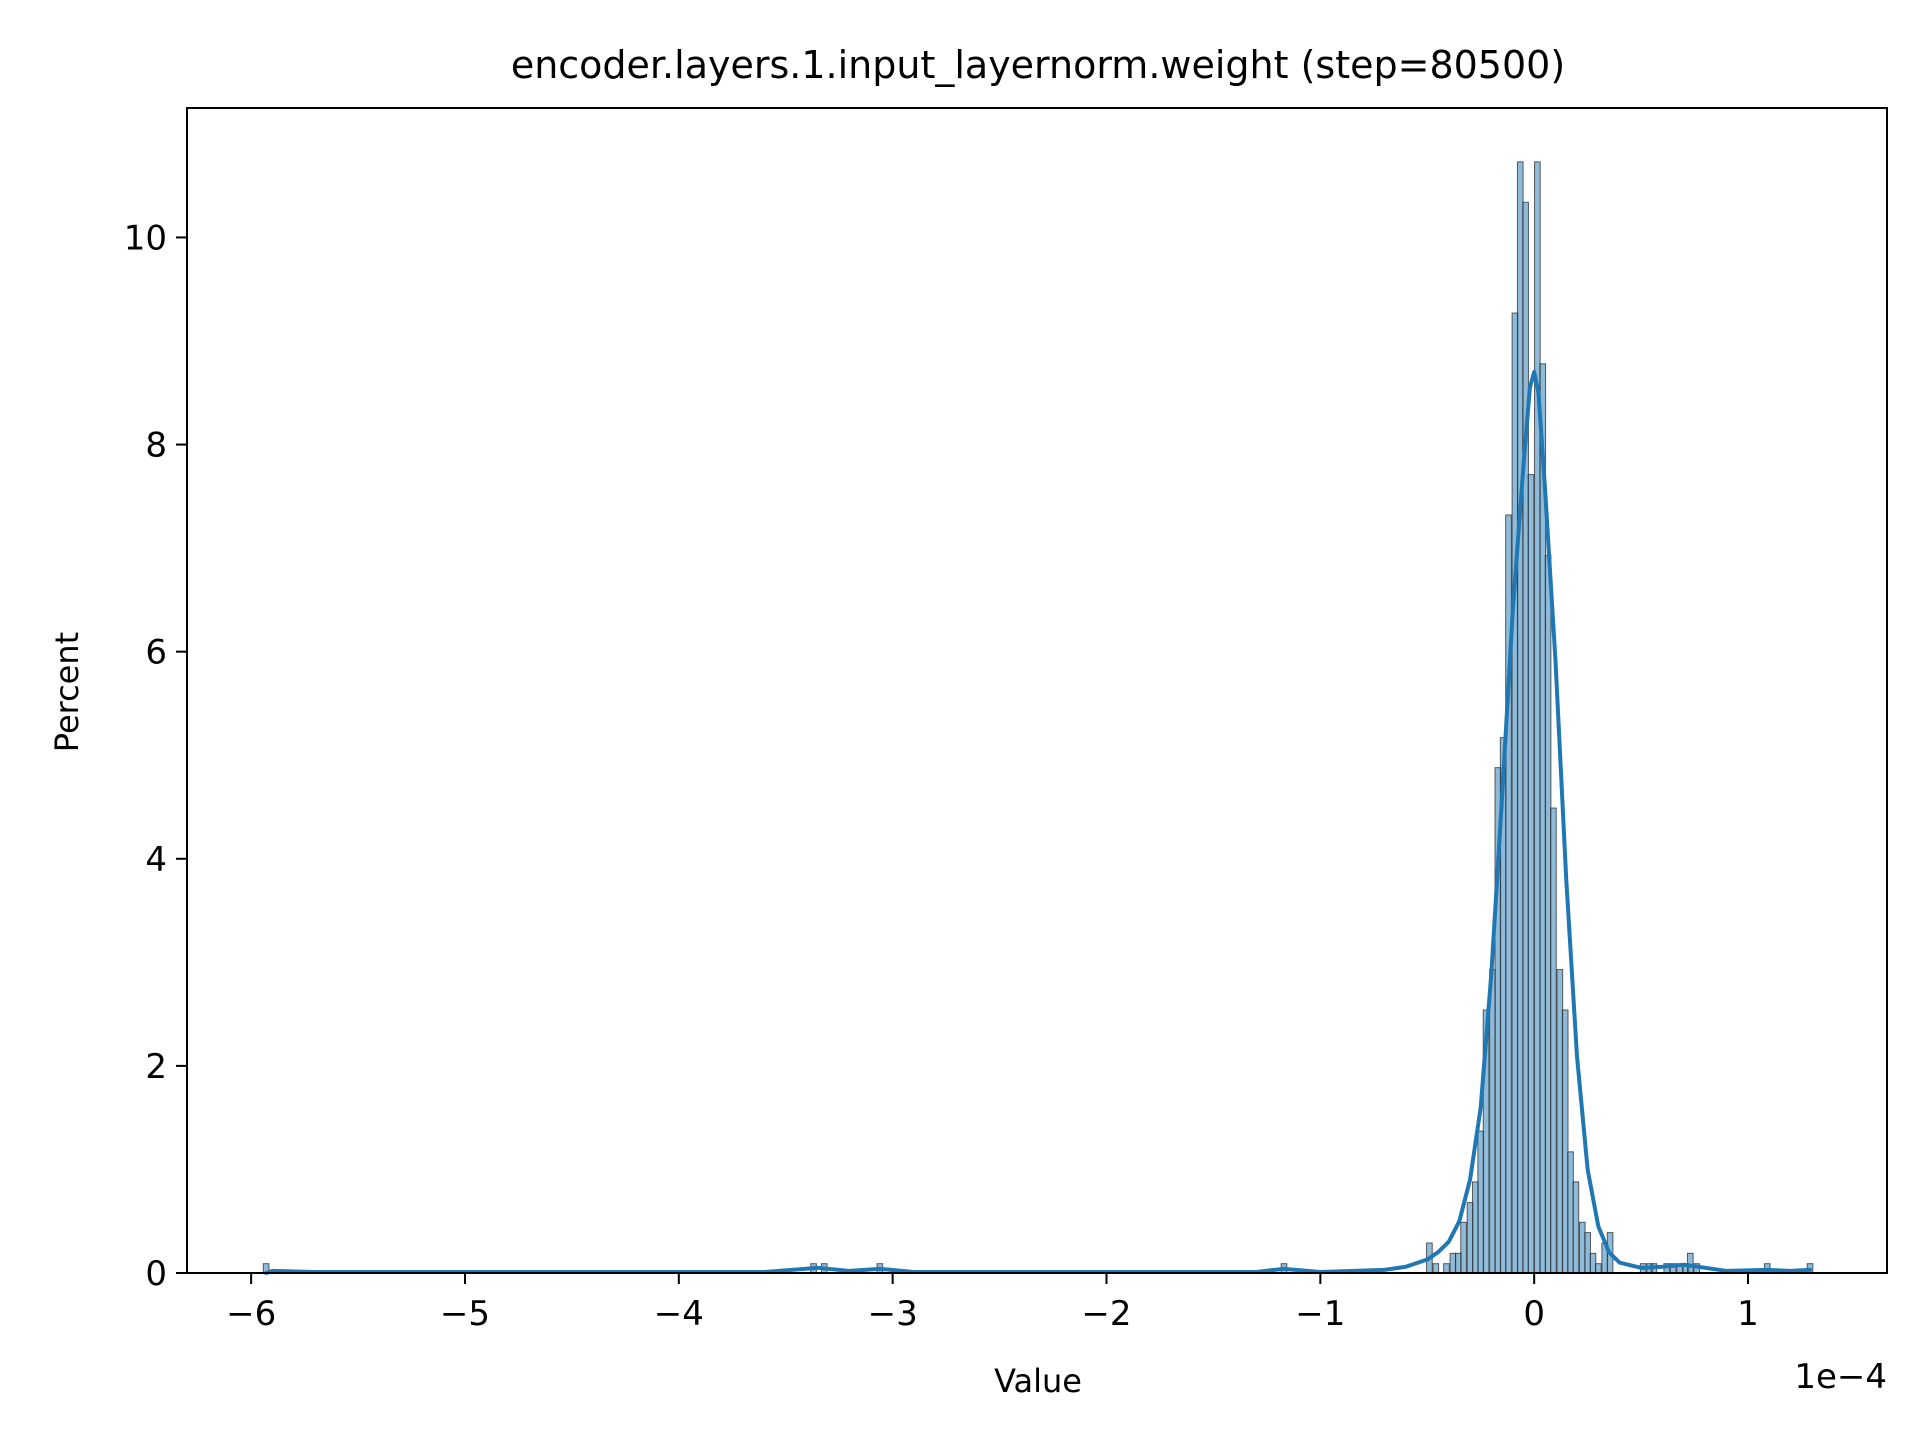 This screenshot has height=1440, width=1920. What do you see at coordinates (156, 446) in the screenshot?
I see `y-tick-label: 8` at bounding box center [156, 446].